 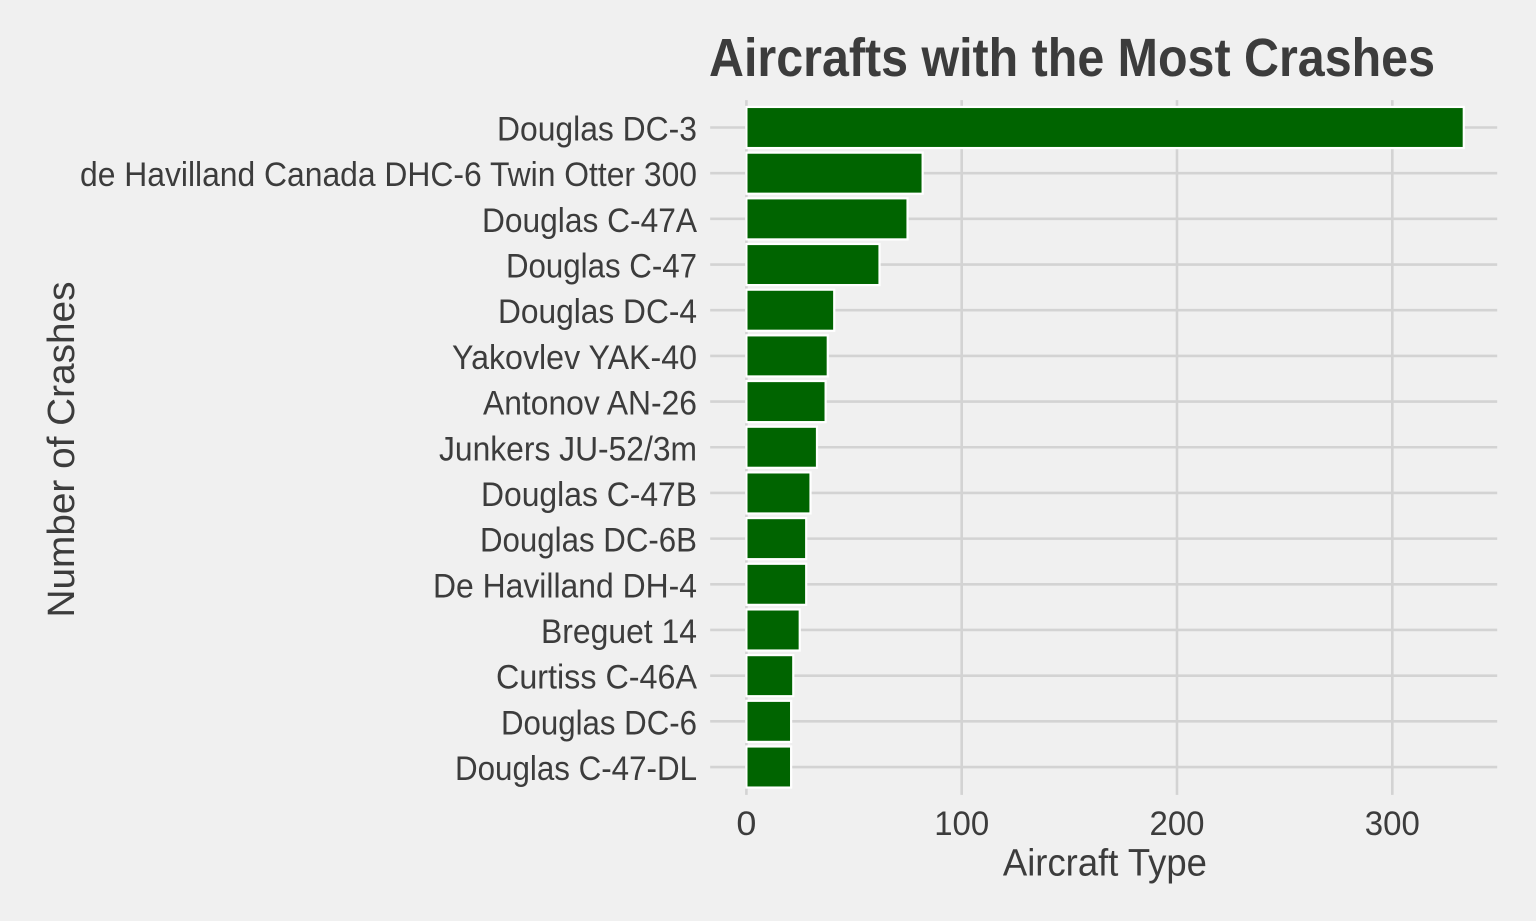 I want to click on svg-text: Antonov AN-26, so click(x=590, y=404).